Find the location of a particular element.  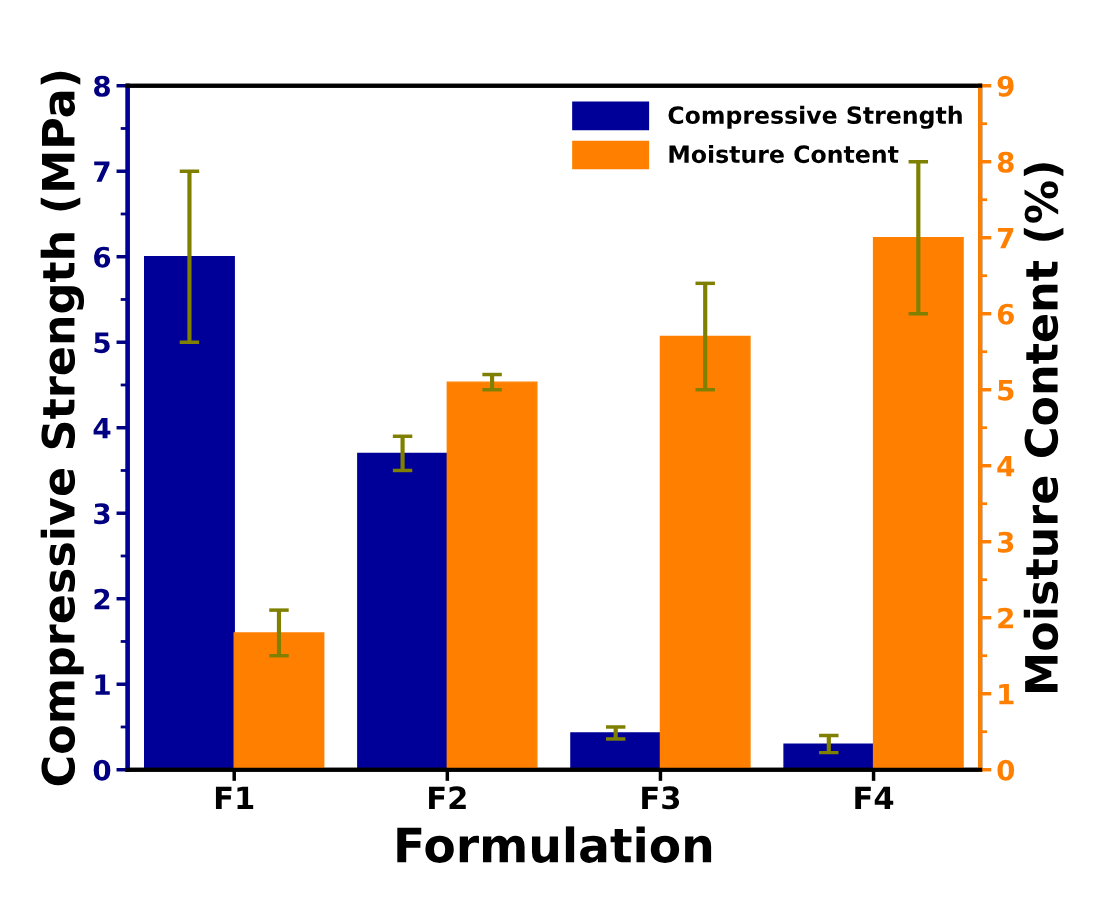

y-tick-label: 4 is located at coordinates (102, 428).